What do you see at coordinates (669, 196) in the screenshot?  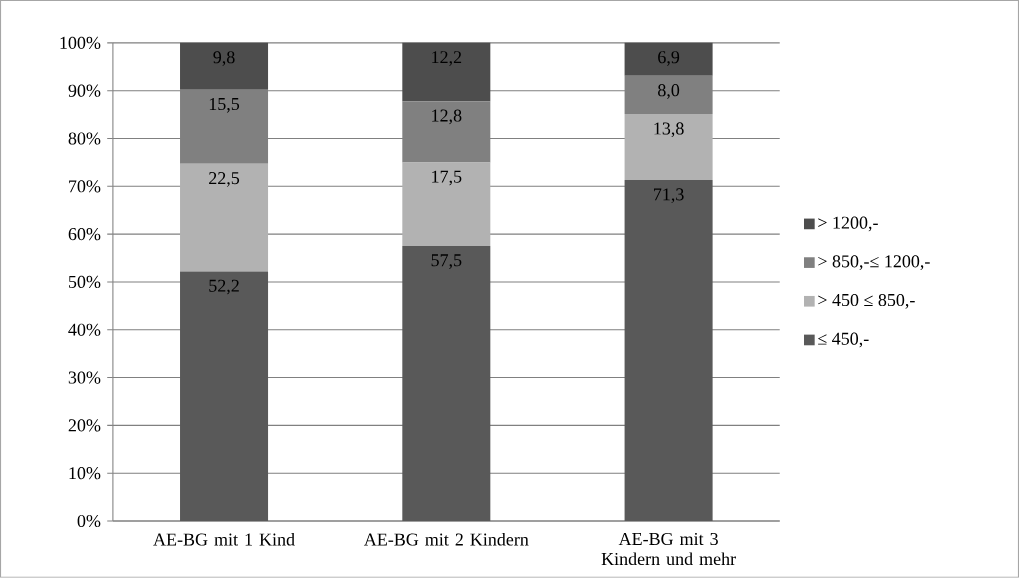 I see `data-label: 71,3` at bounding box center [669, 196].